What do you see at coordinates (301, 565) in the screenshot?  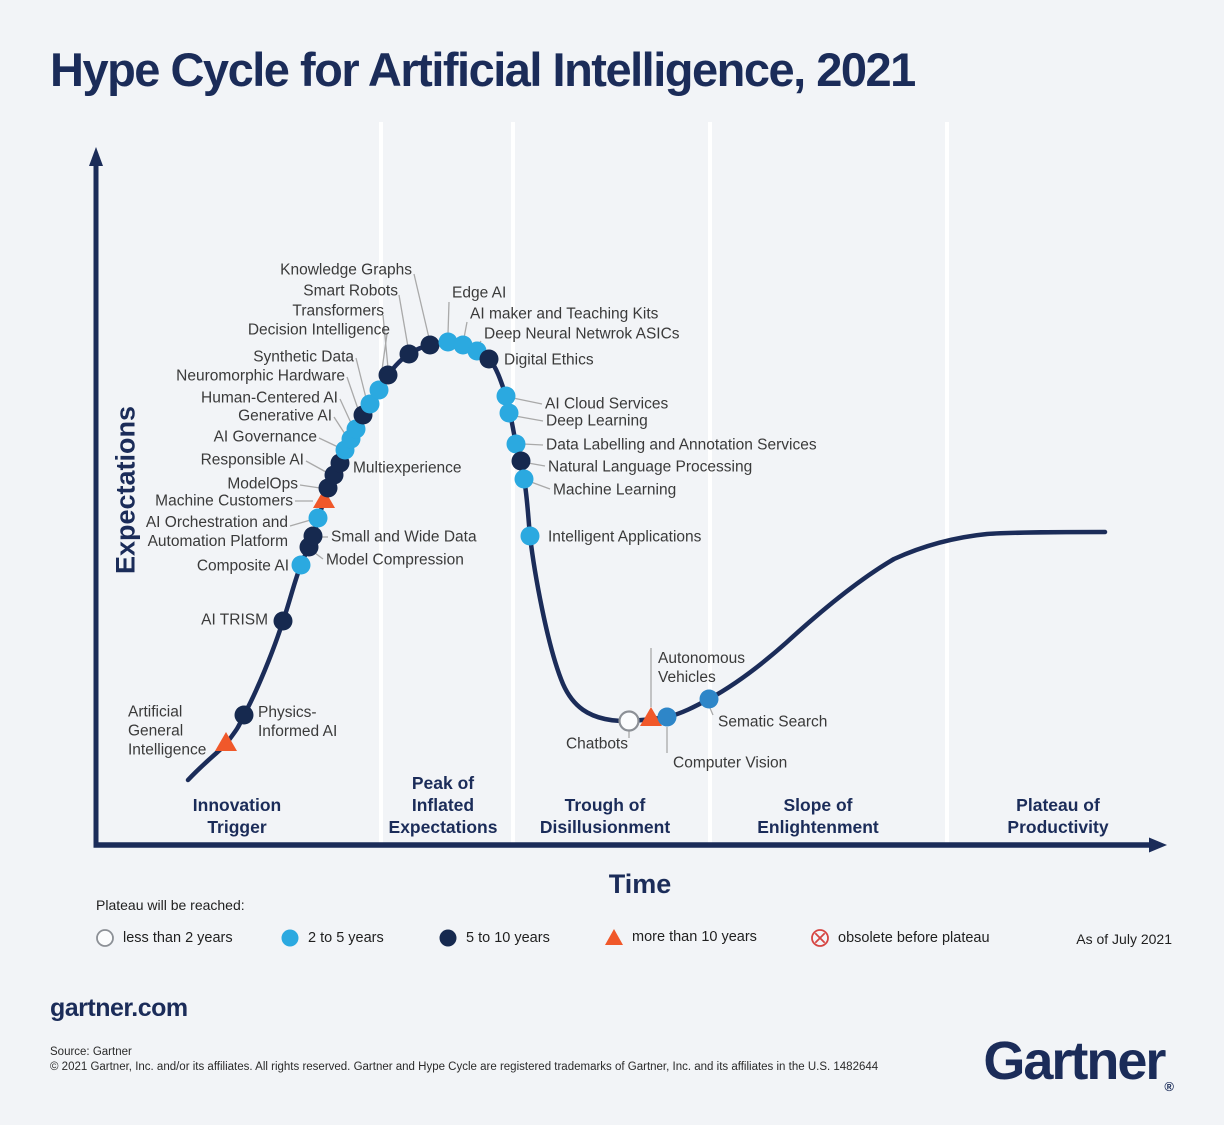 I see `point-marker-composite-ai` at bounding box center [301, 565].